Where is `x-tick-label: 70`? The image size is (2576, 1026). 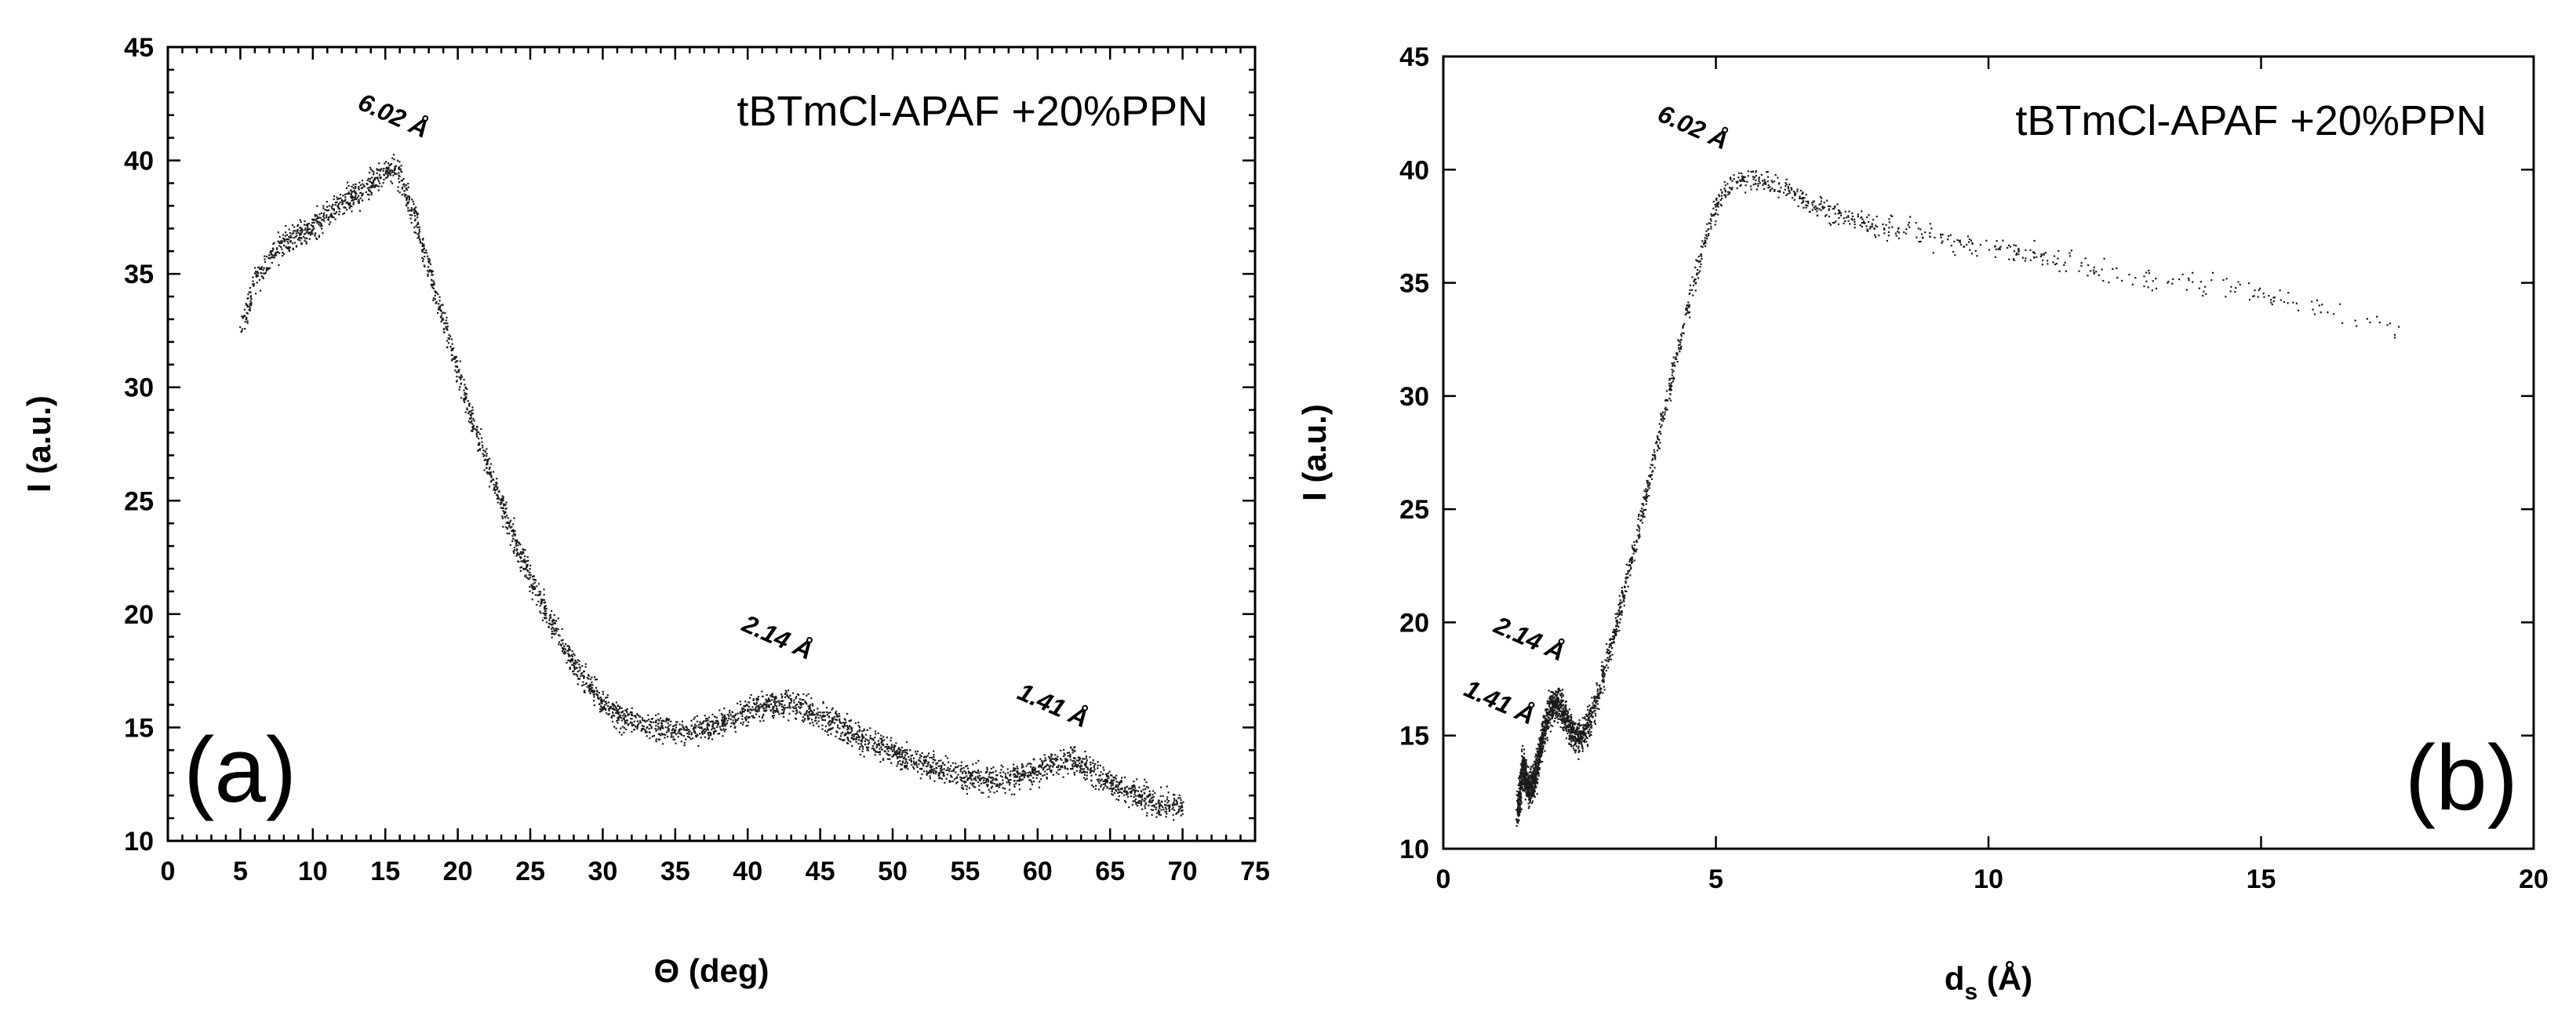
x-tick-label: 70 is located at coordinates (1183, 871).